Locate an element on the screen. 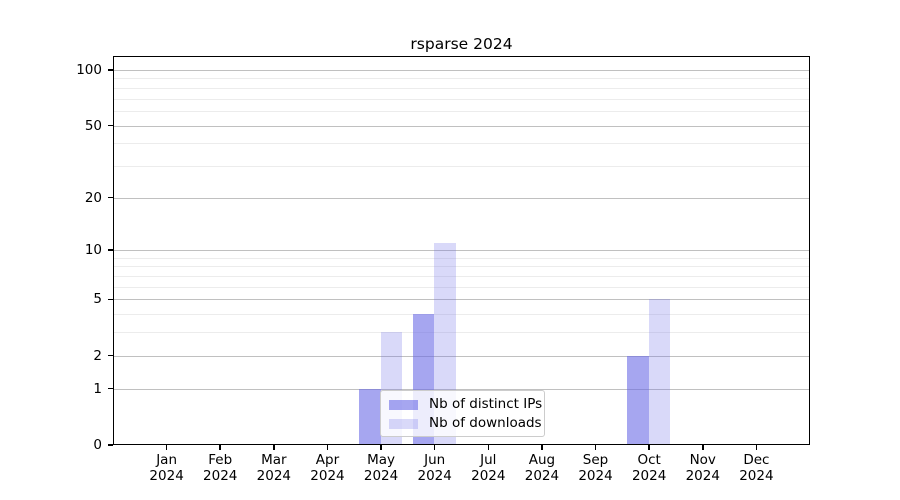 This screenshot has width=900, height=500. x-axis-month-text: Jun is located at coordinates (435, 460).